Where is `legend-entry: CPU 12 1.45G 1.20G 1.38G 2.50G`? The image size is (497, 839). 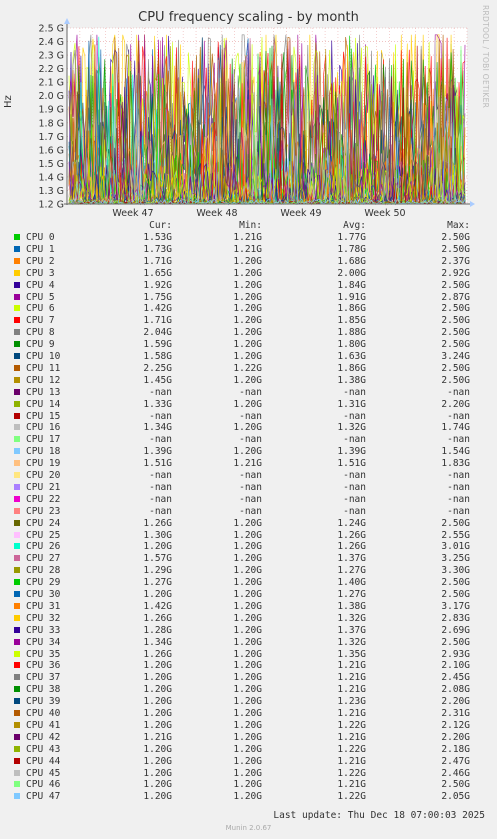 legend-entry: CPU 12 1.45G 1.20G 1.38G 2.50G is located at coordinates (248, 380).